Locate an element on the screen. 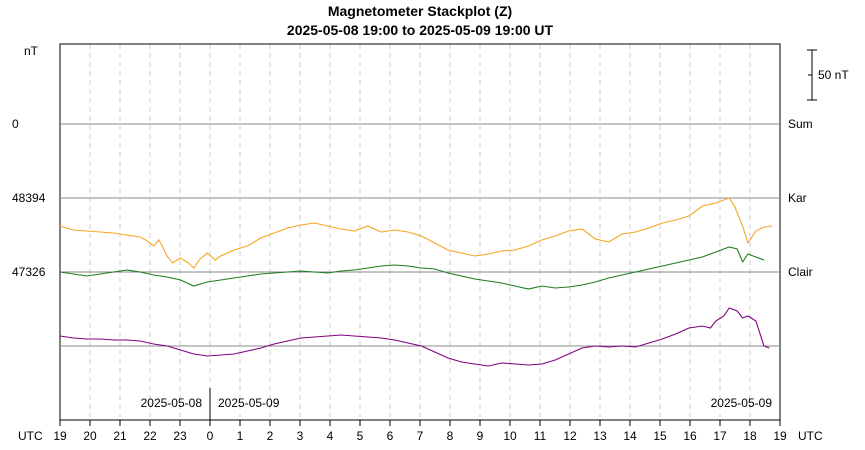 Image resolution: width=865 pixels, height=450 pixels. x-tick-label-21: 16 is located at coordinates (690, 436).